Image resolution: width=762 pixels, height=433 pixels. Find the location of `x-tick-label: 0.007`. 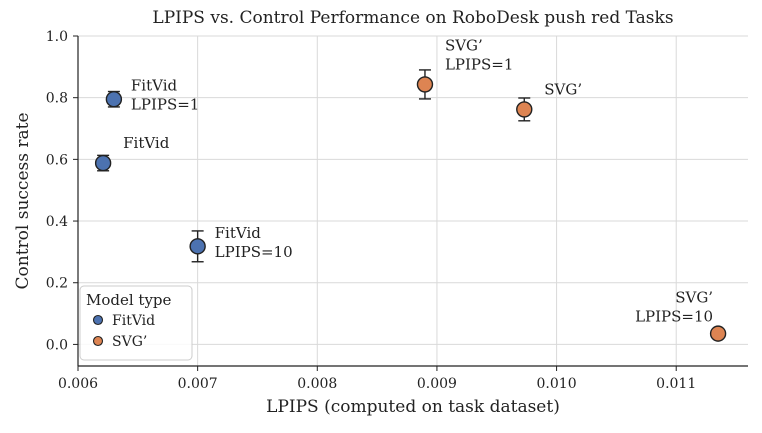

x-tick-label: 0.007 is located at coordinates (198, 384).